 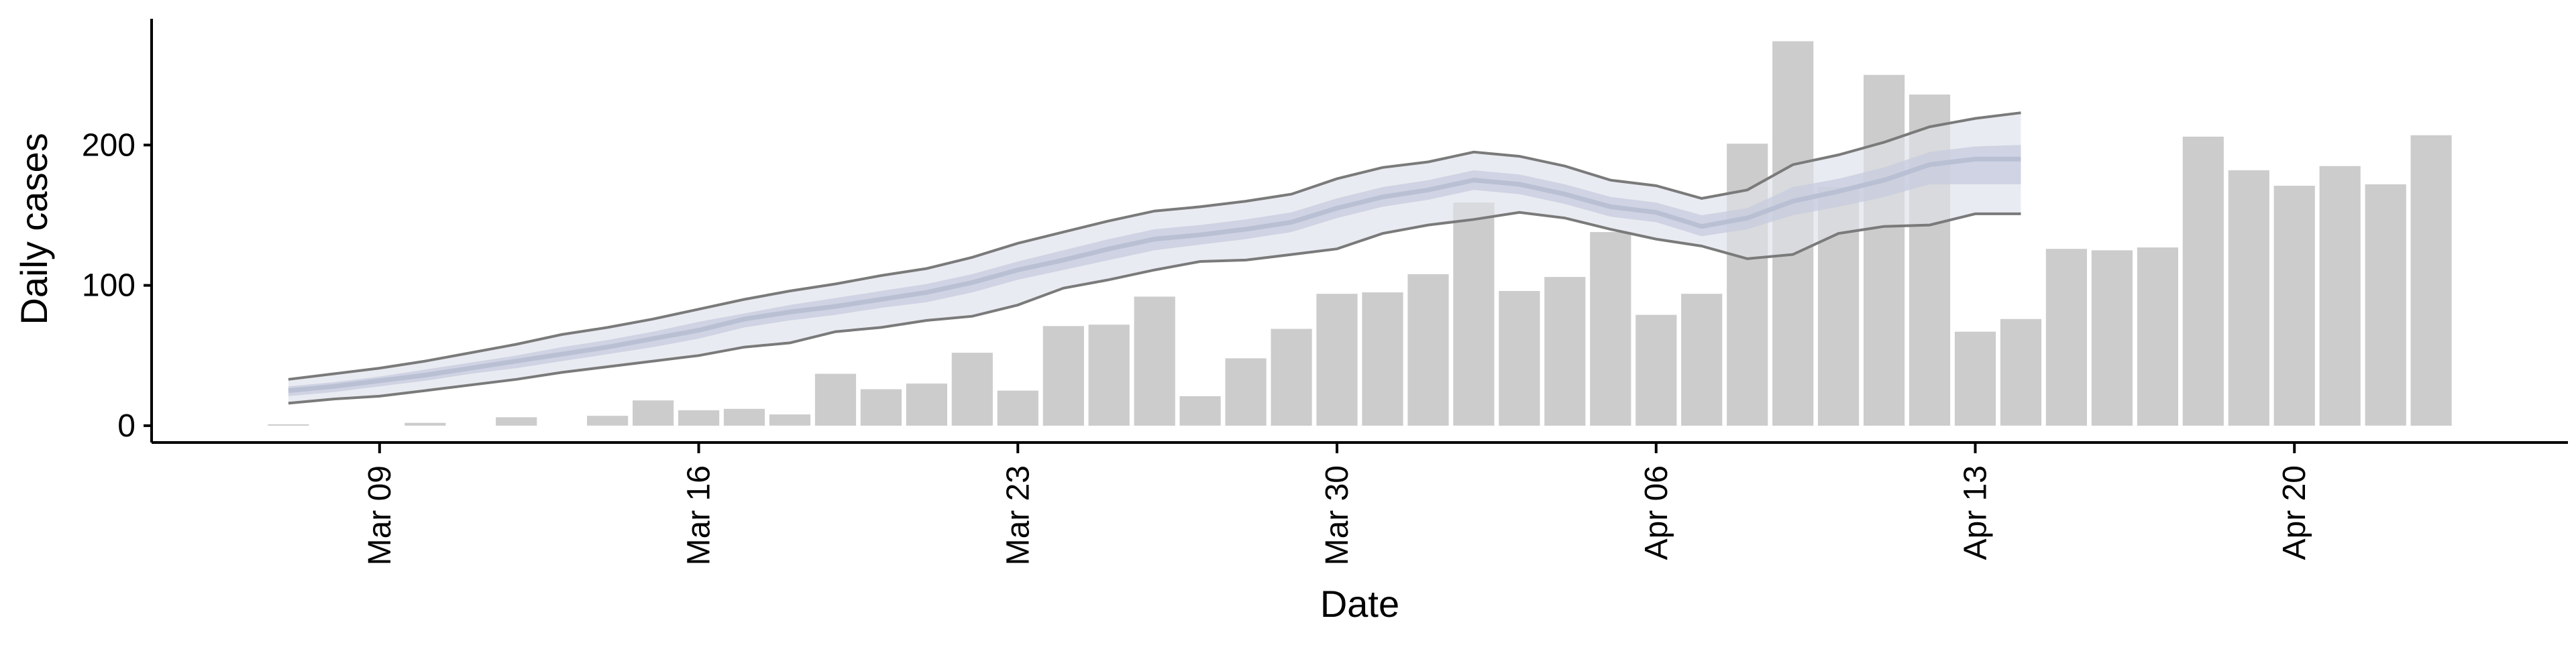 What do you see at coordinates (34, 229) in the screenshot?
I see `y-axis-title: Daily cases` at bounding box center [34, 229].